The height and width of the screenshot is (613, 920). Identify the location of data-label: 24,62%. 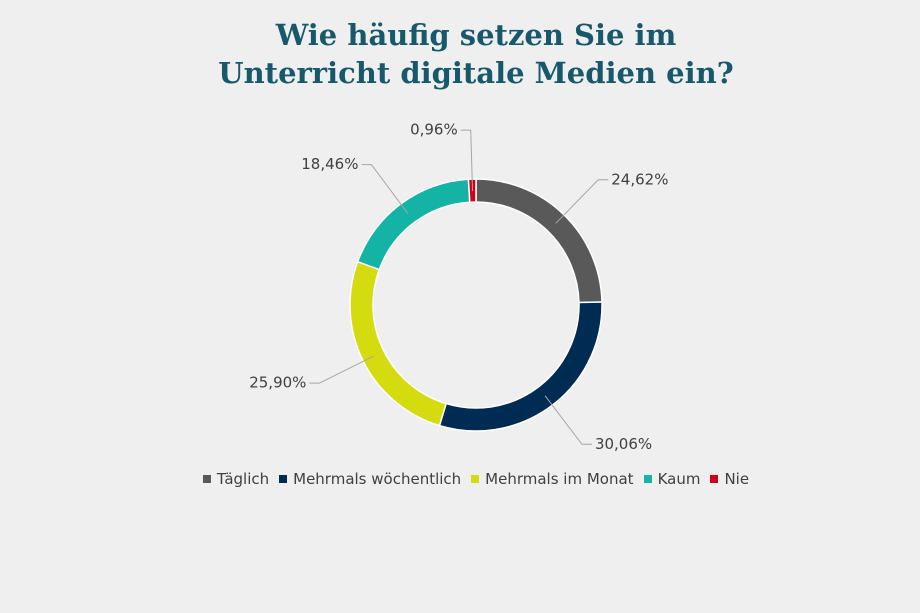
(639, 179).